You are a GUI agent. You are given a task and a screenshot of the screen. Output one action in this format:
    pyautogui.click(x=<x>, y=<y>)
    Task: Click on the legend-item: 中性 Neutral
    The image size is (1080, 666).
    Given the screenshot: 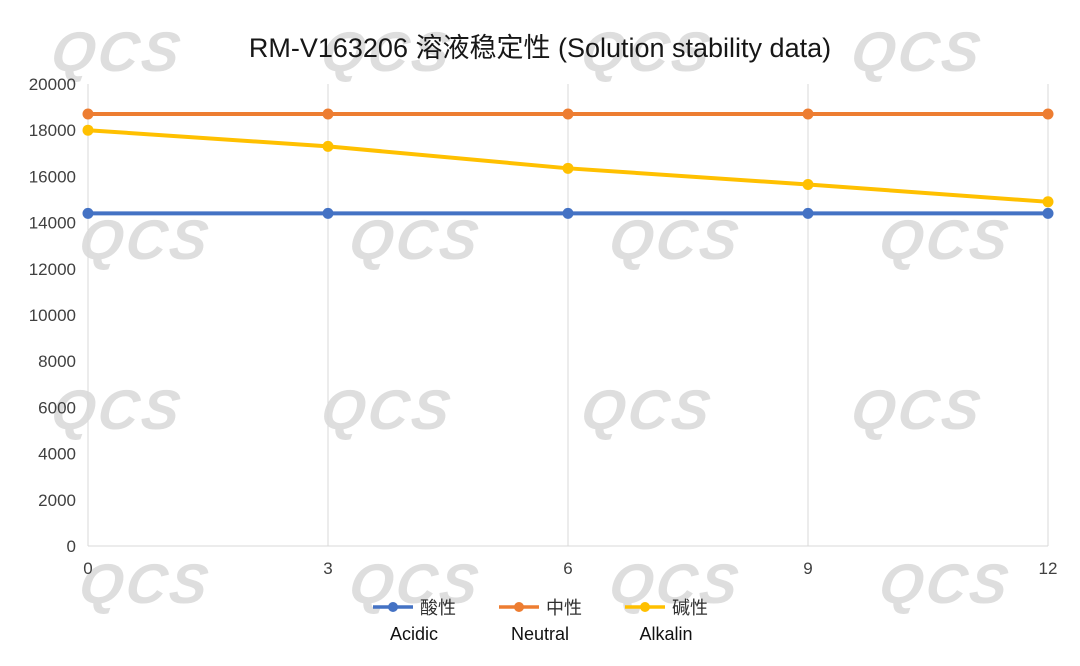 What is the action you would take?
    pyautogui.click(x=540, y=619)
    